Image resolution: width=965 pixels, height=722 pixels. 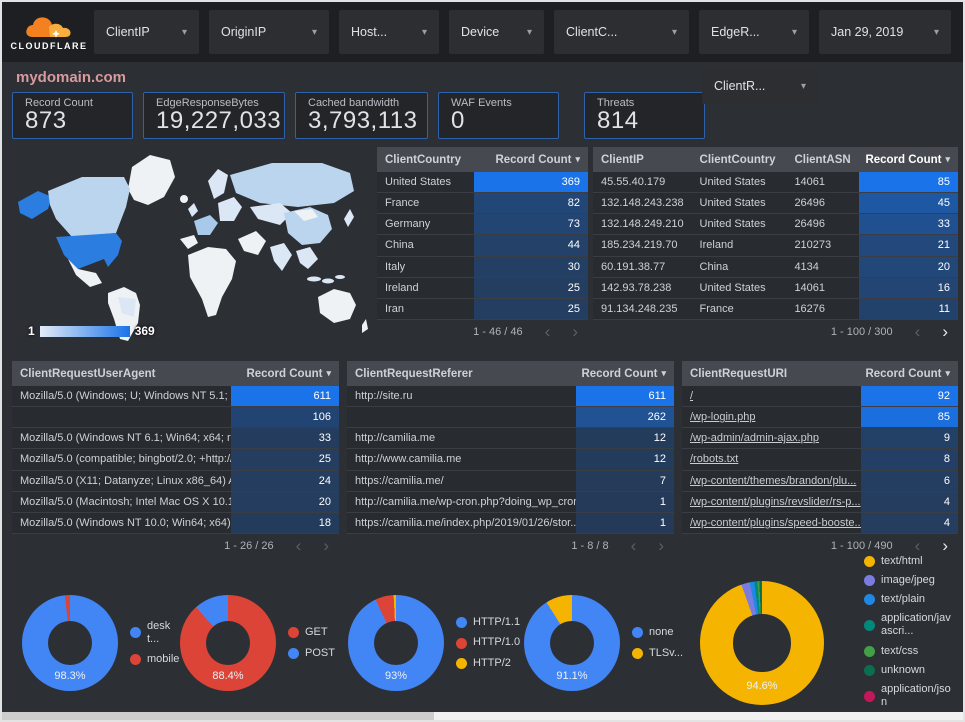 I want to click on table-row: http://camilia.me 12, so click(x=510, y=439).